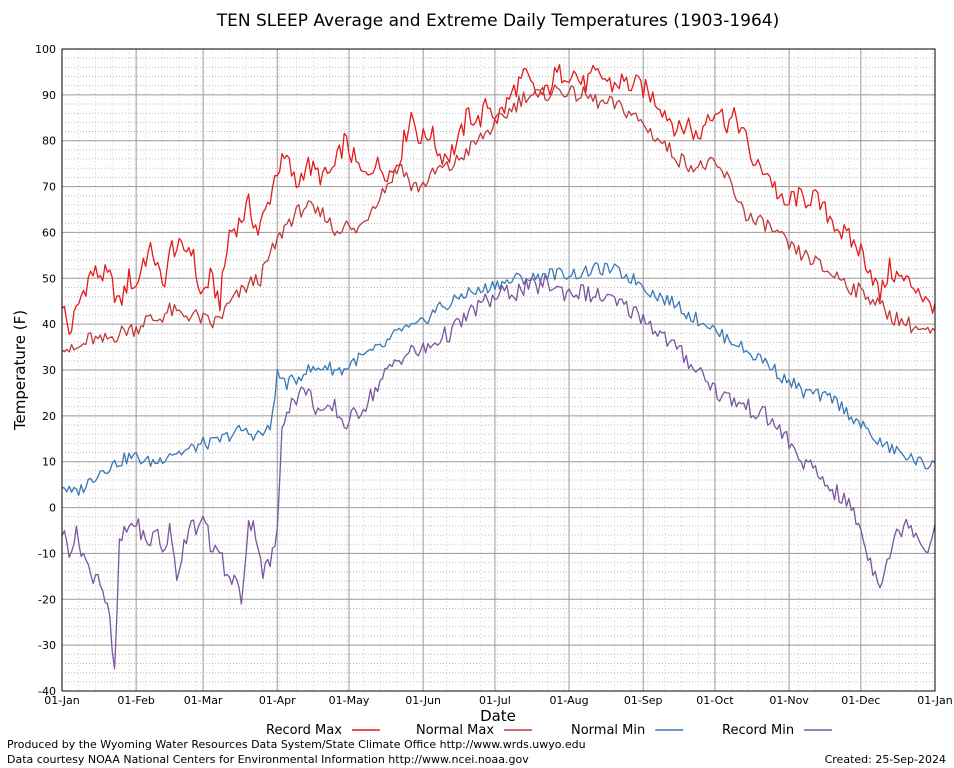  I want to click on y-tick-label: 60, so click(49, 232).